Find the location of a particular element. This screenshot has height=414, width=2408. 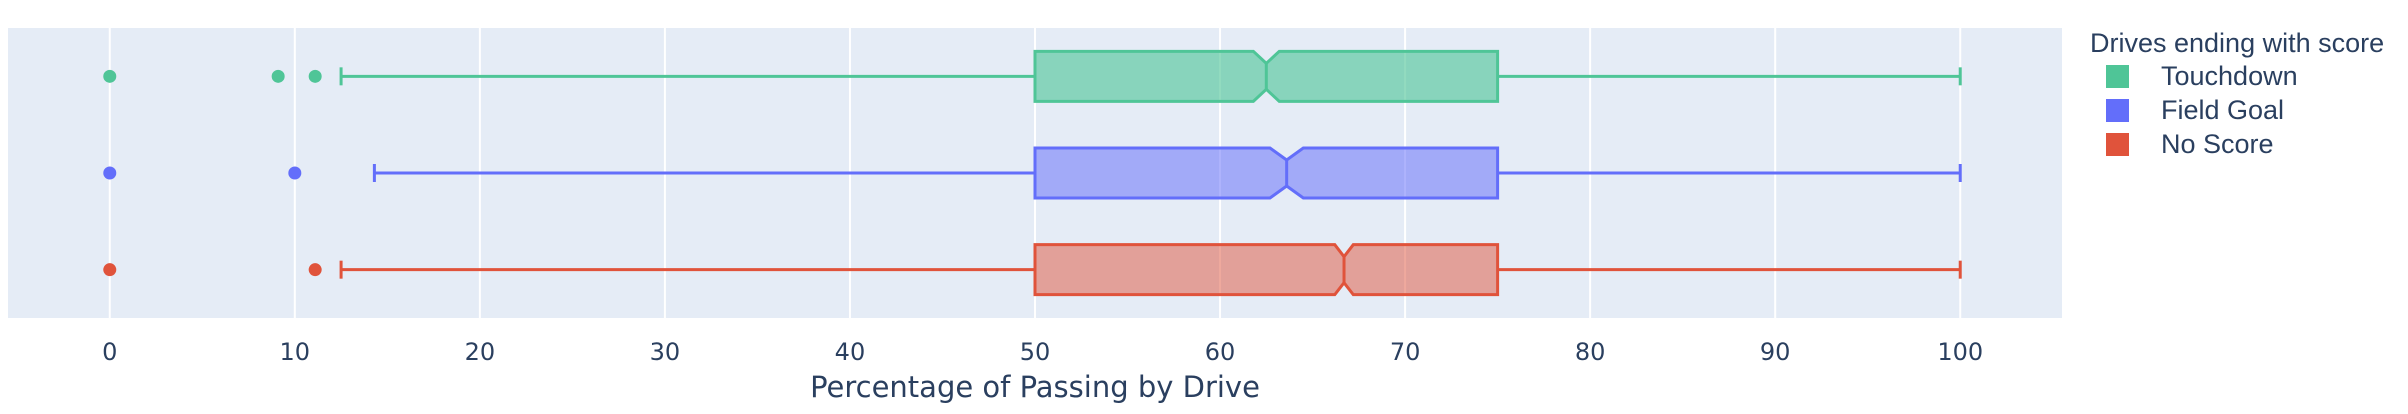

legend-item-no-score: No Score is located at coordinates (2245, 144).